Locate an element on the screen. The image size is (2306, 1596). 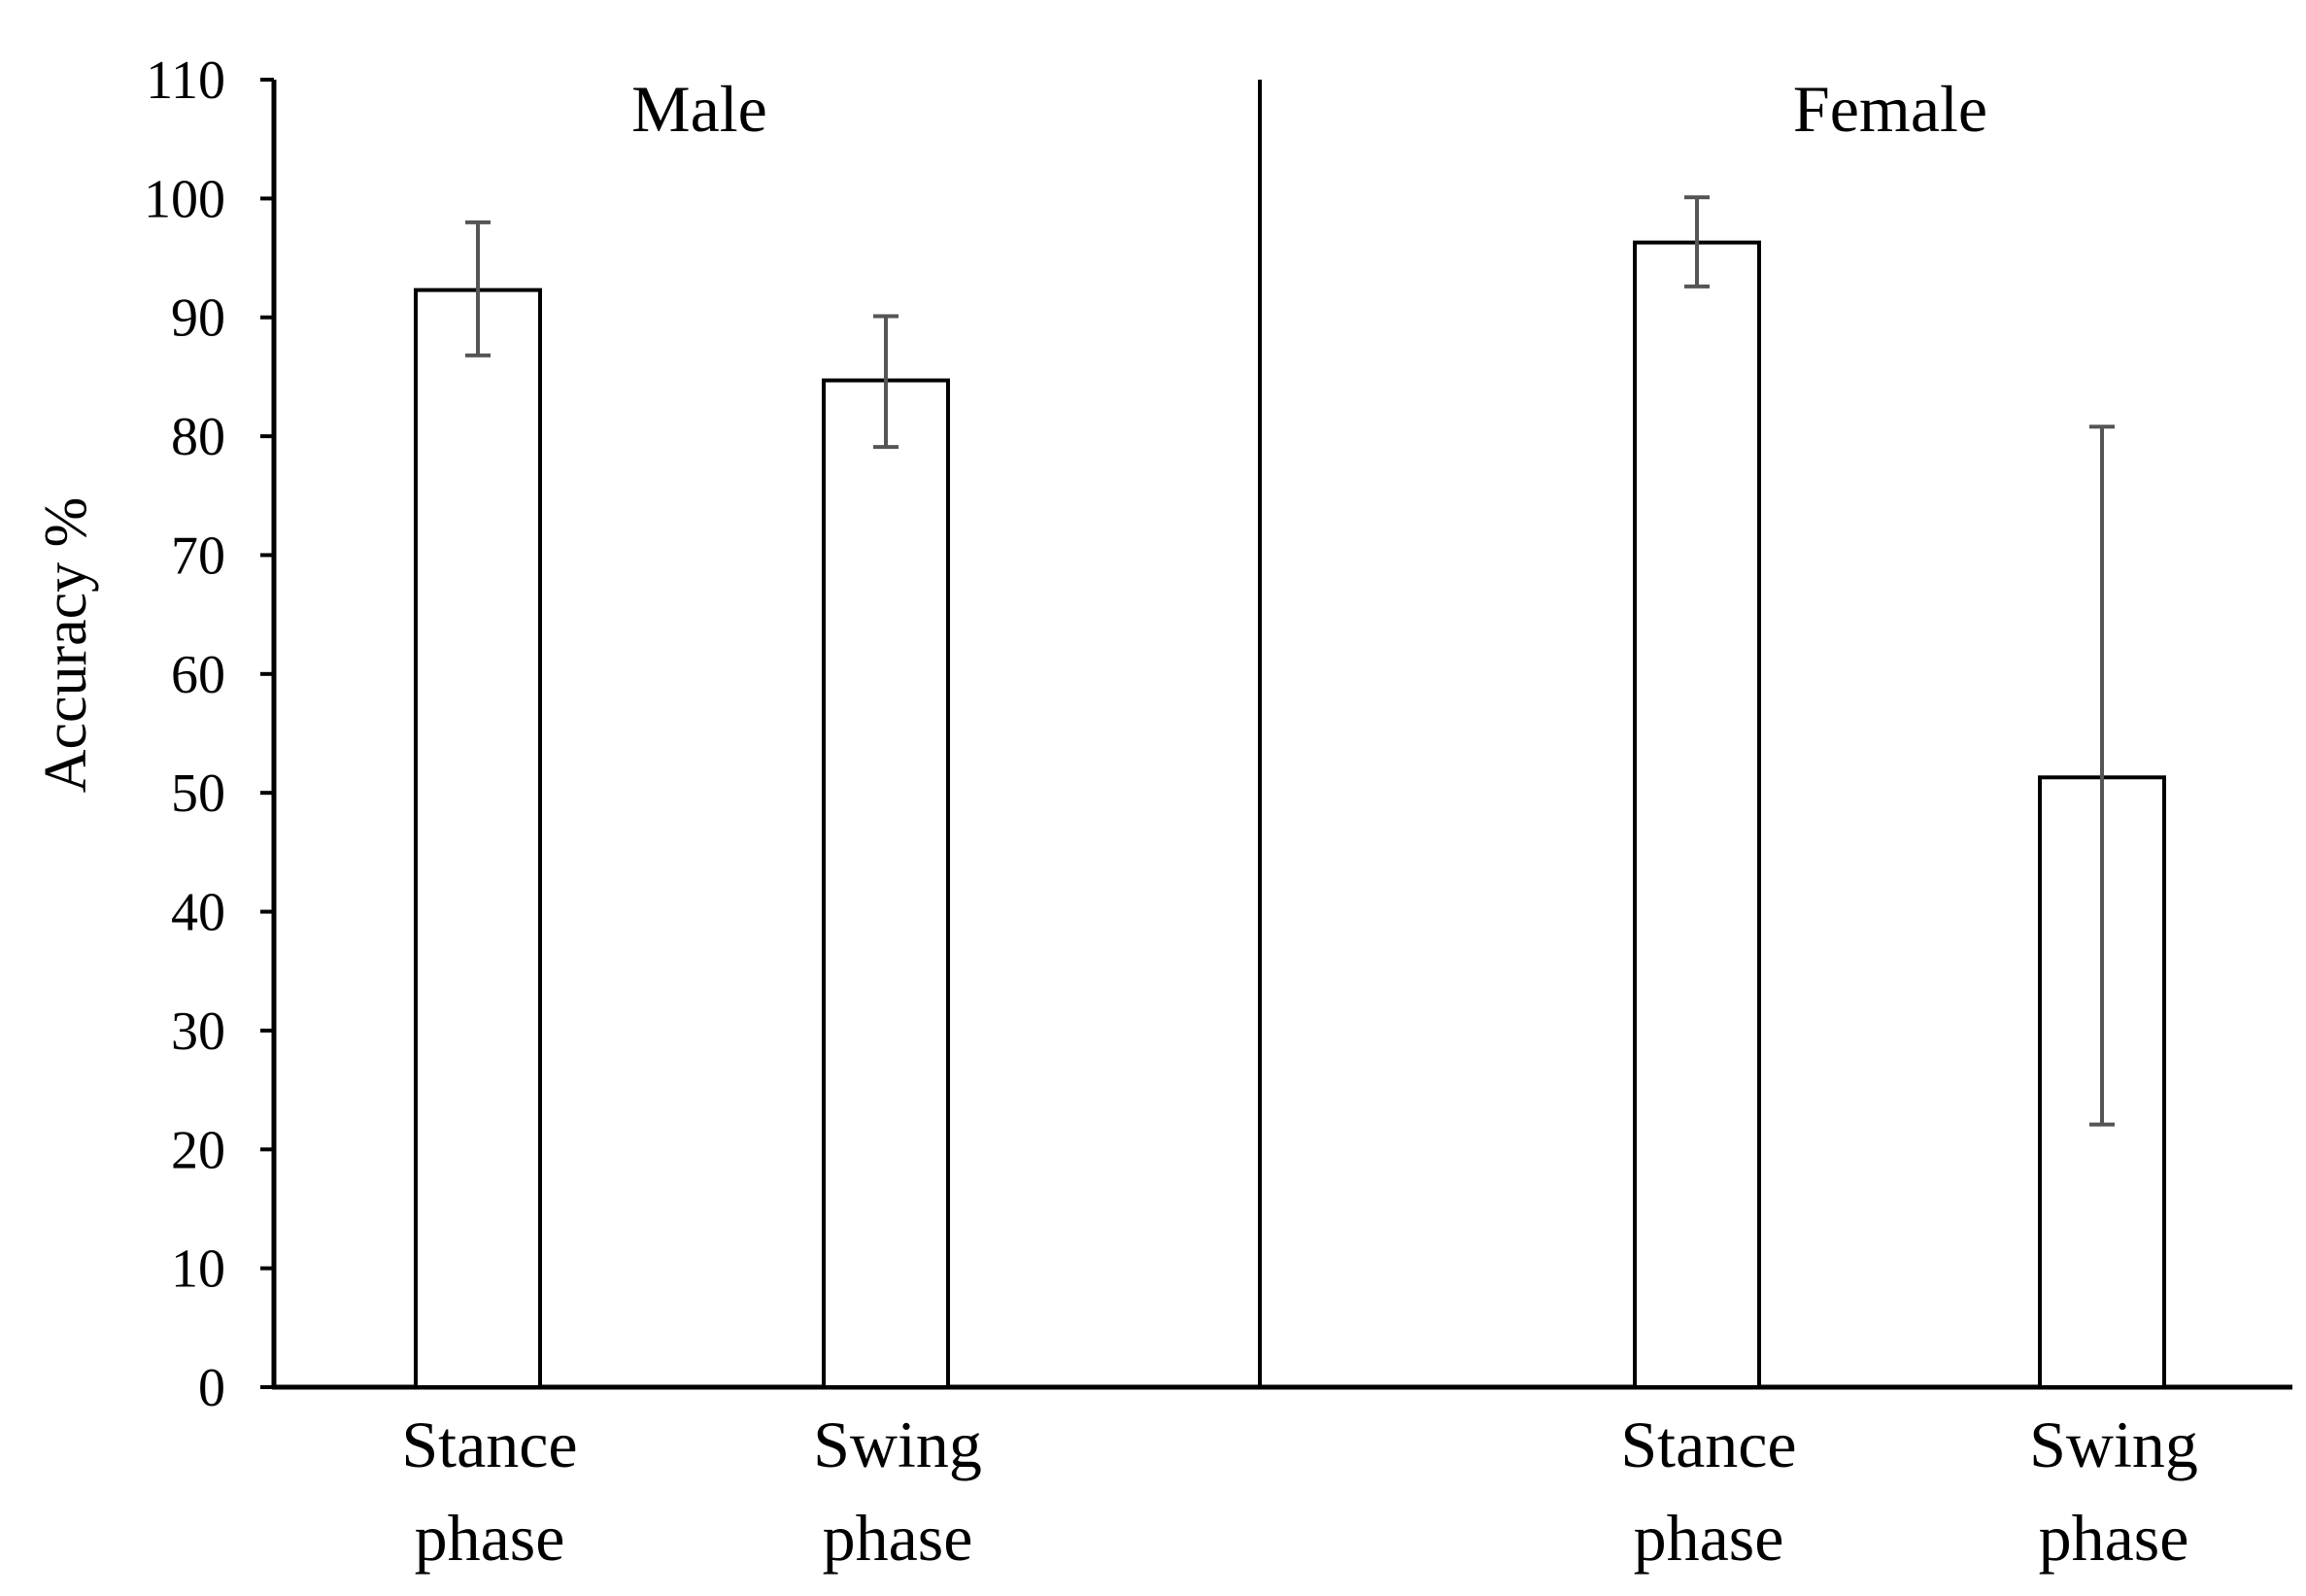
y-tick-label: 40 is located at coordinates (198, 913).